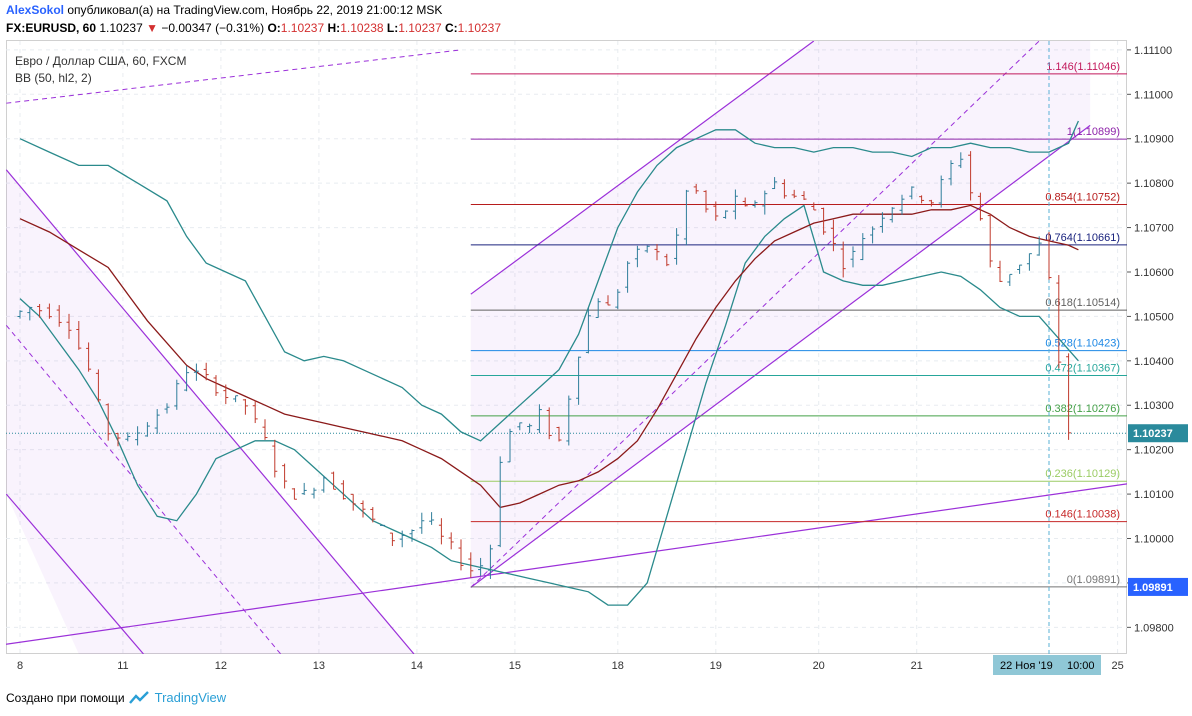 The height and width of the screenshot is (716, 1192). Describe the element at coordinates (1154, 273) in the screenshot. I see `y-tick-label: 1.10600` at that location.